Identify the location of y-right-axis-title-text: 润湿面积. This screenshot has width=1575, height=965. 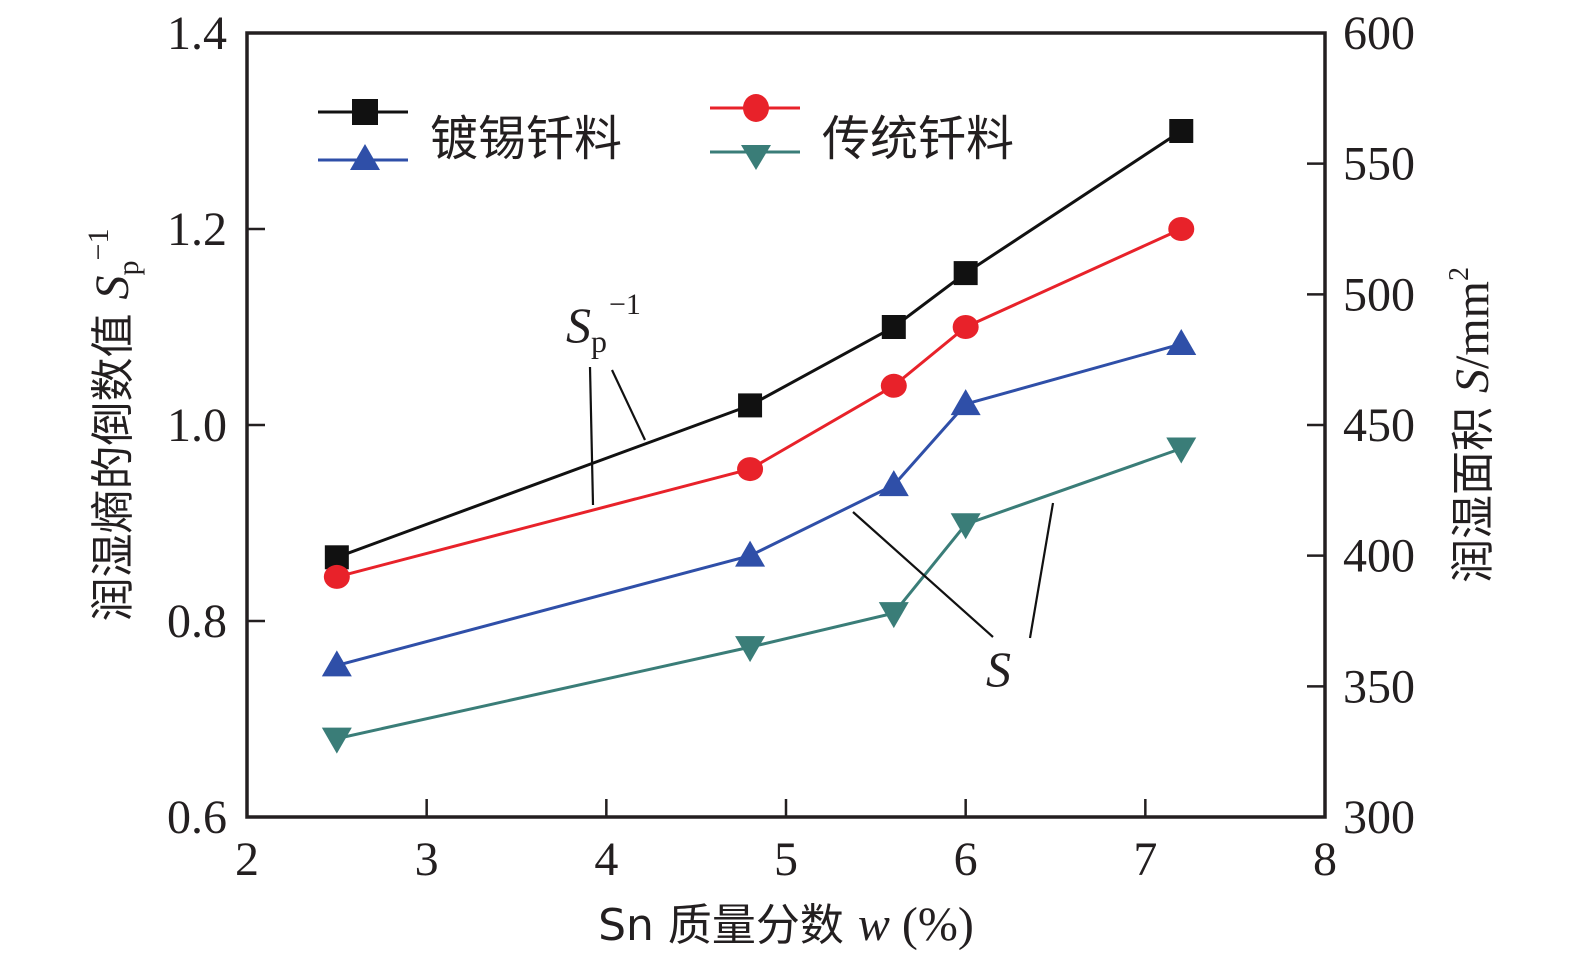
(1473, 488).